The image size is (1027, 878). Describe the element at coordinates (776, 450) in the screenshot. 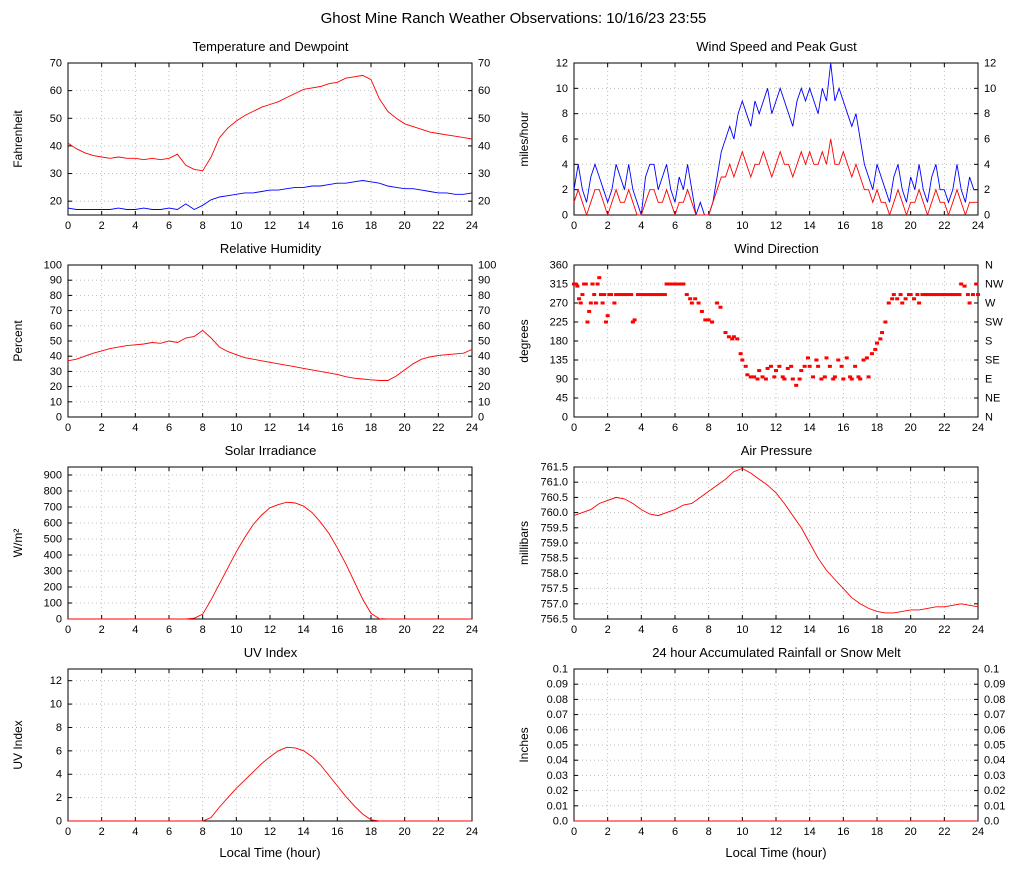

I see `chart-title-air-pressure: Air Pressure` at that location.